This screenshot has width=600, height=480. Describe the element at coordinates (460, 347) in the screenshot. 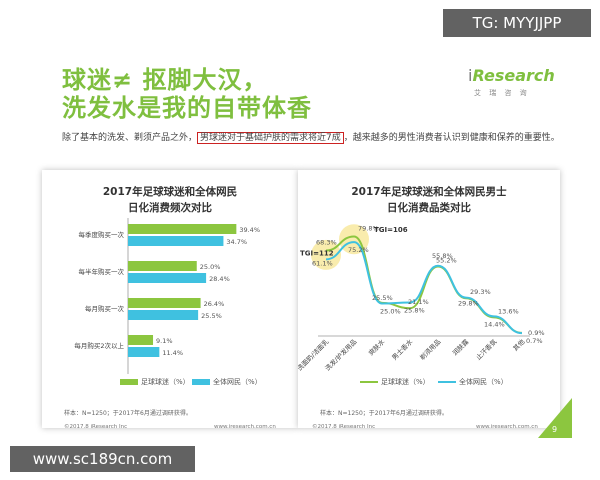

I see `line-category-label: 润肤露` at that location.